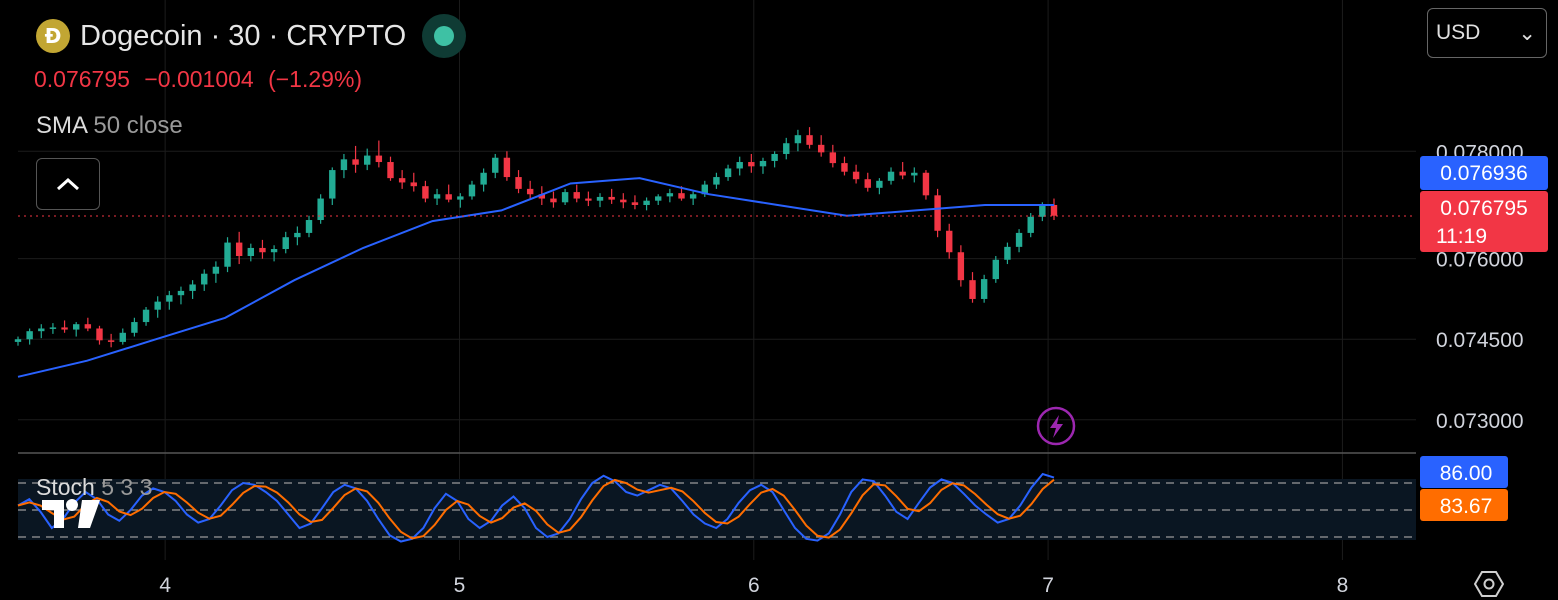 The width and height of the screenshot is (1558, 600). I want to click on dogecoin-logo-icon: Ð, so click(53, 36).